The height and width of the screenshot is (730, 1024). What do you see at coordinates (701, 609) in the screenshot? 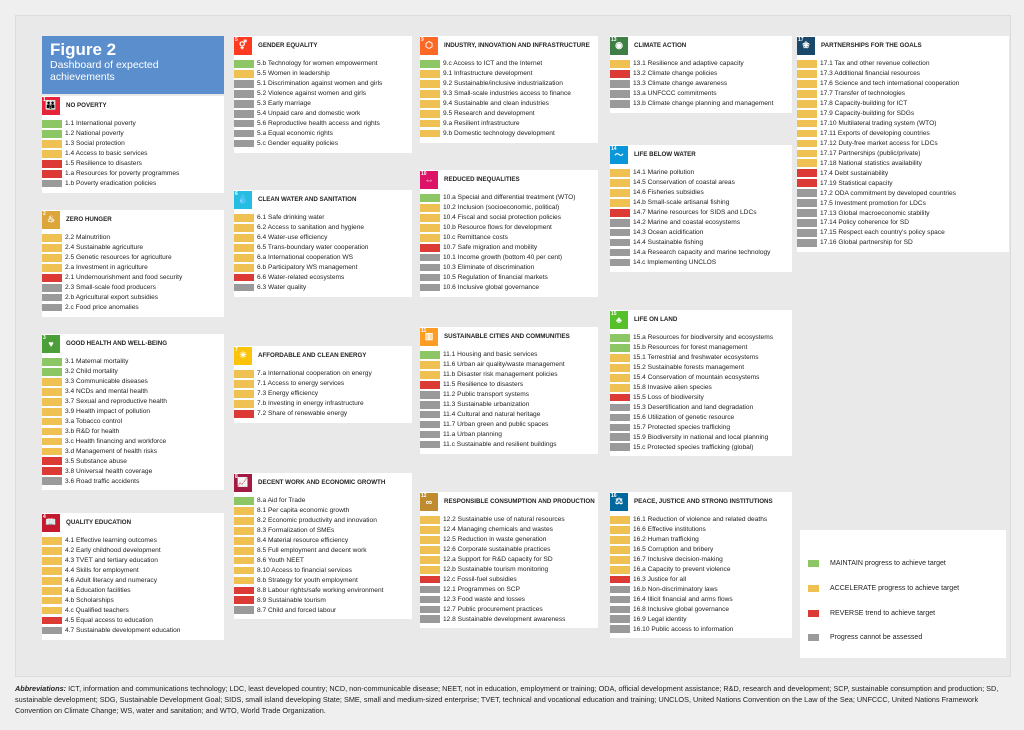
I see `target-row: 16.8 Inclusive global governance` at bounding box center [701, 609].